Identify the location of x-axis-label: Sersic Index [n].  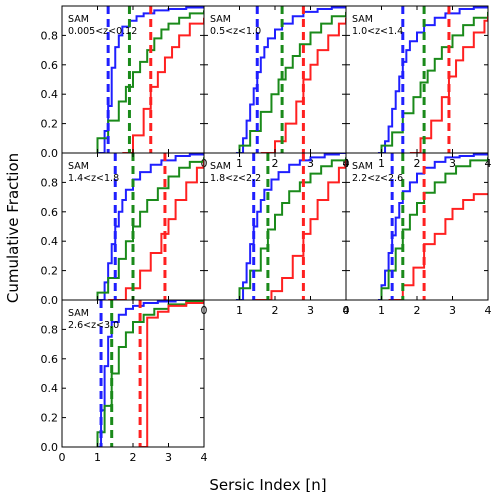
(267, 485).